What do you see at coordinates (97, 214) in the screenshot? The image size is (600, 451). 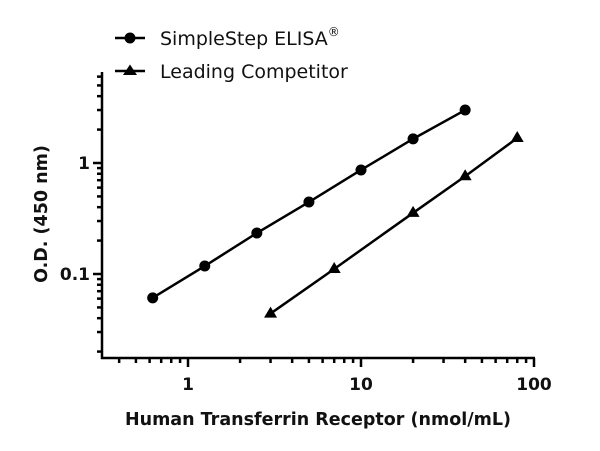 I see `y-axis-ticks` at bounding box center [97, 214].